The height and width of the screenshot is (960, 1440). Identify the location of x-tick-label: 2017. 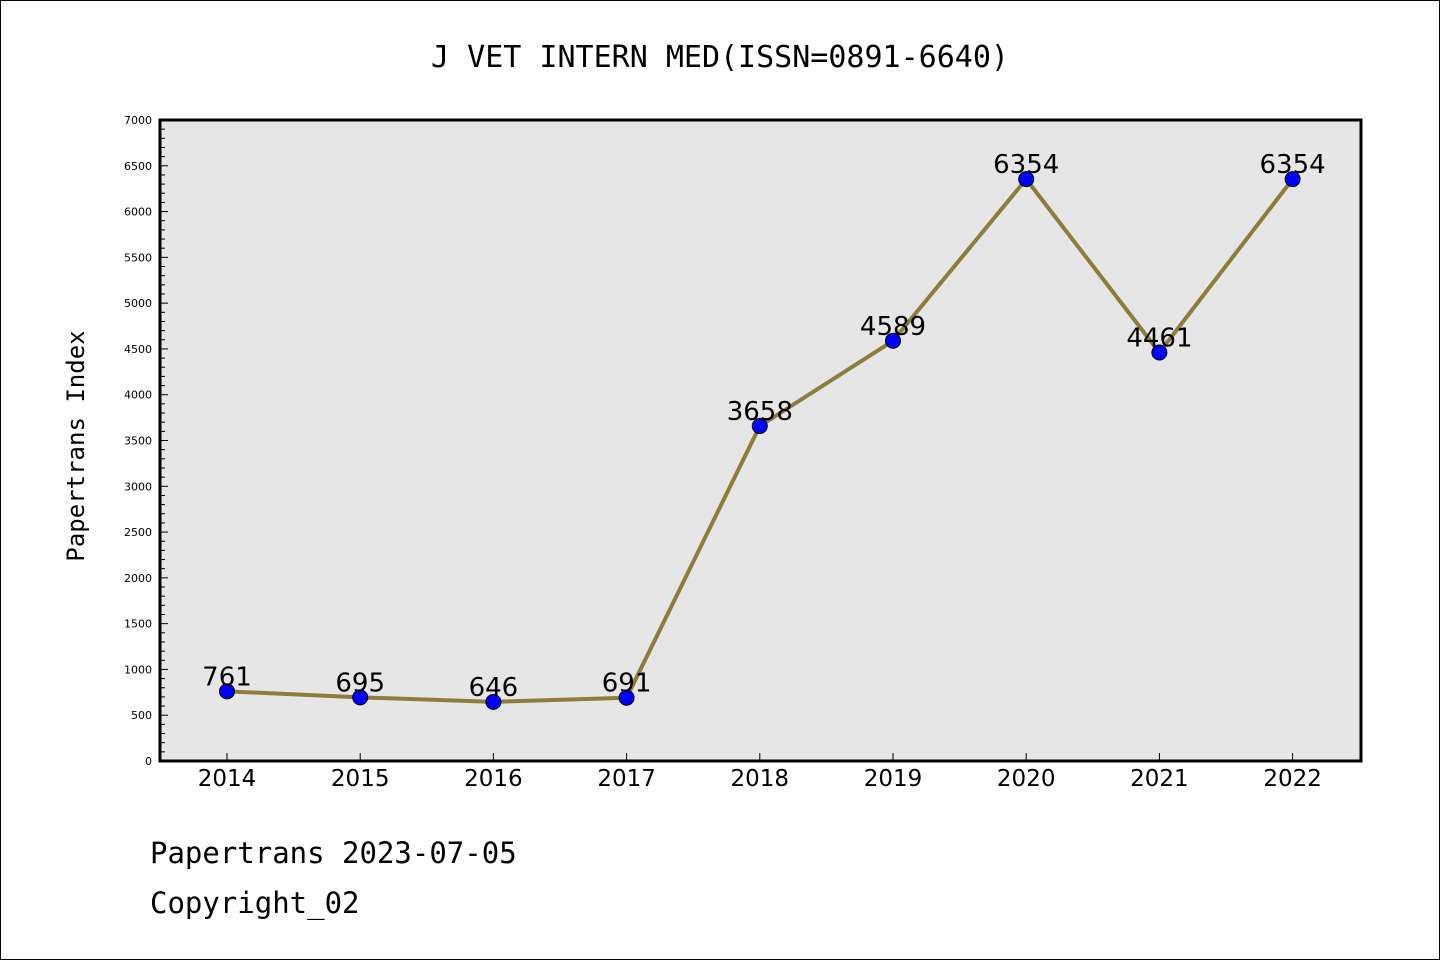
(626, 779).